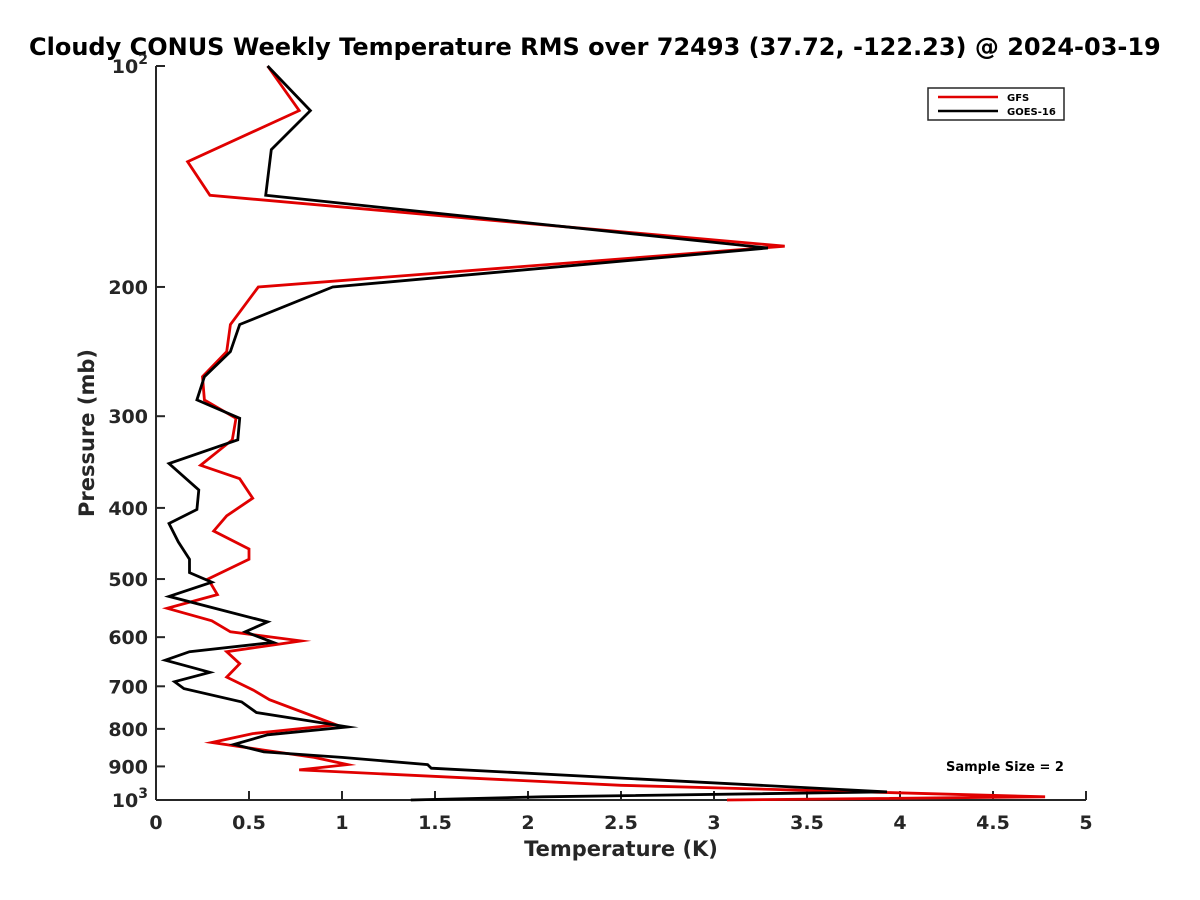 This screenshot has width=1200, height=900. Describe the element at coordinates (1031, 112) in the screenshot. I see `legend-label-goes-16: GOES-16` at that location.